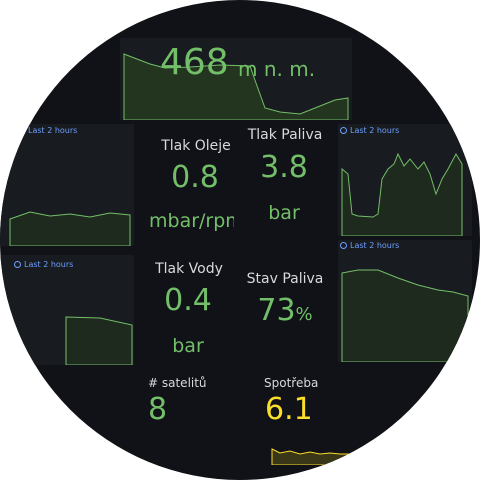  I want to click on altitude-panel, so click(236, 79).